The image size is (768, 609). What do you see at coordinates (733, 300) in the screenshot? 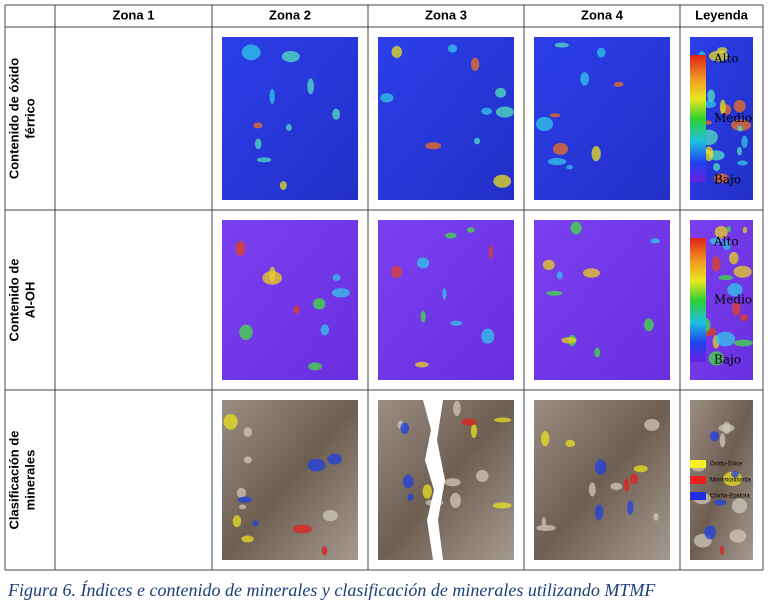
I see `legend-label: Medio` at bounding box center [733, 300].